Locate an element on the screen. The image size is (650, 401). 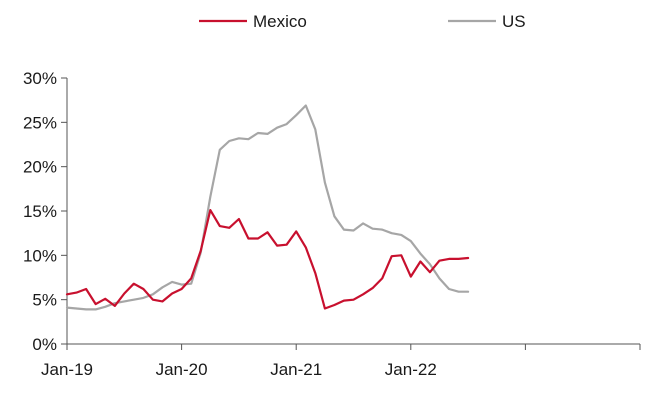
x-axis: Jan-19 Jan-20 Jan-21 Jan-22 is located at coordinates (341, 361).